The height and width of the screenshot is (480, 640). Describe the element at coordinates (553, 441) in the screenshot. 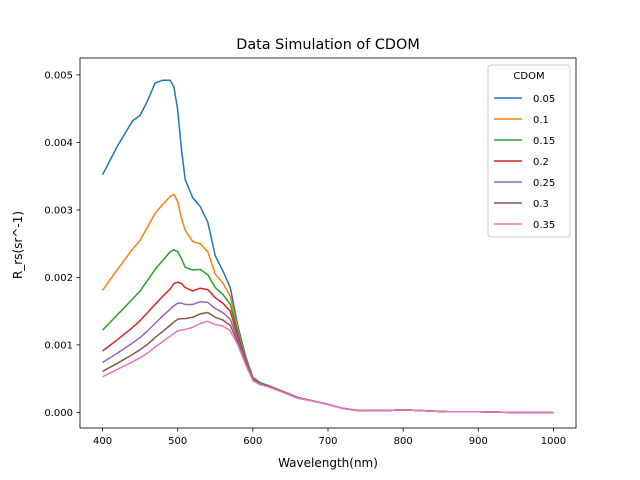

I see `x-tick-label: 1000` at that location.